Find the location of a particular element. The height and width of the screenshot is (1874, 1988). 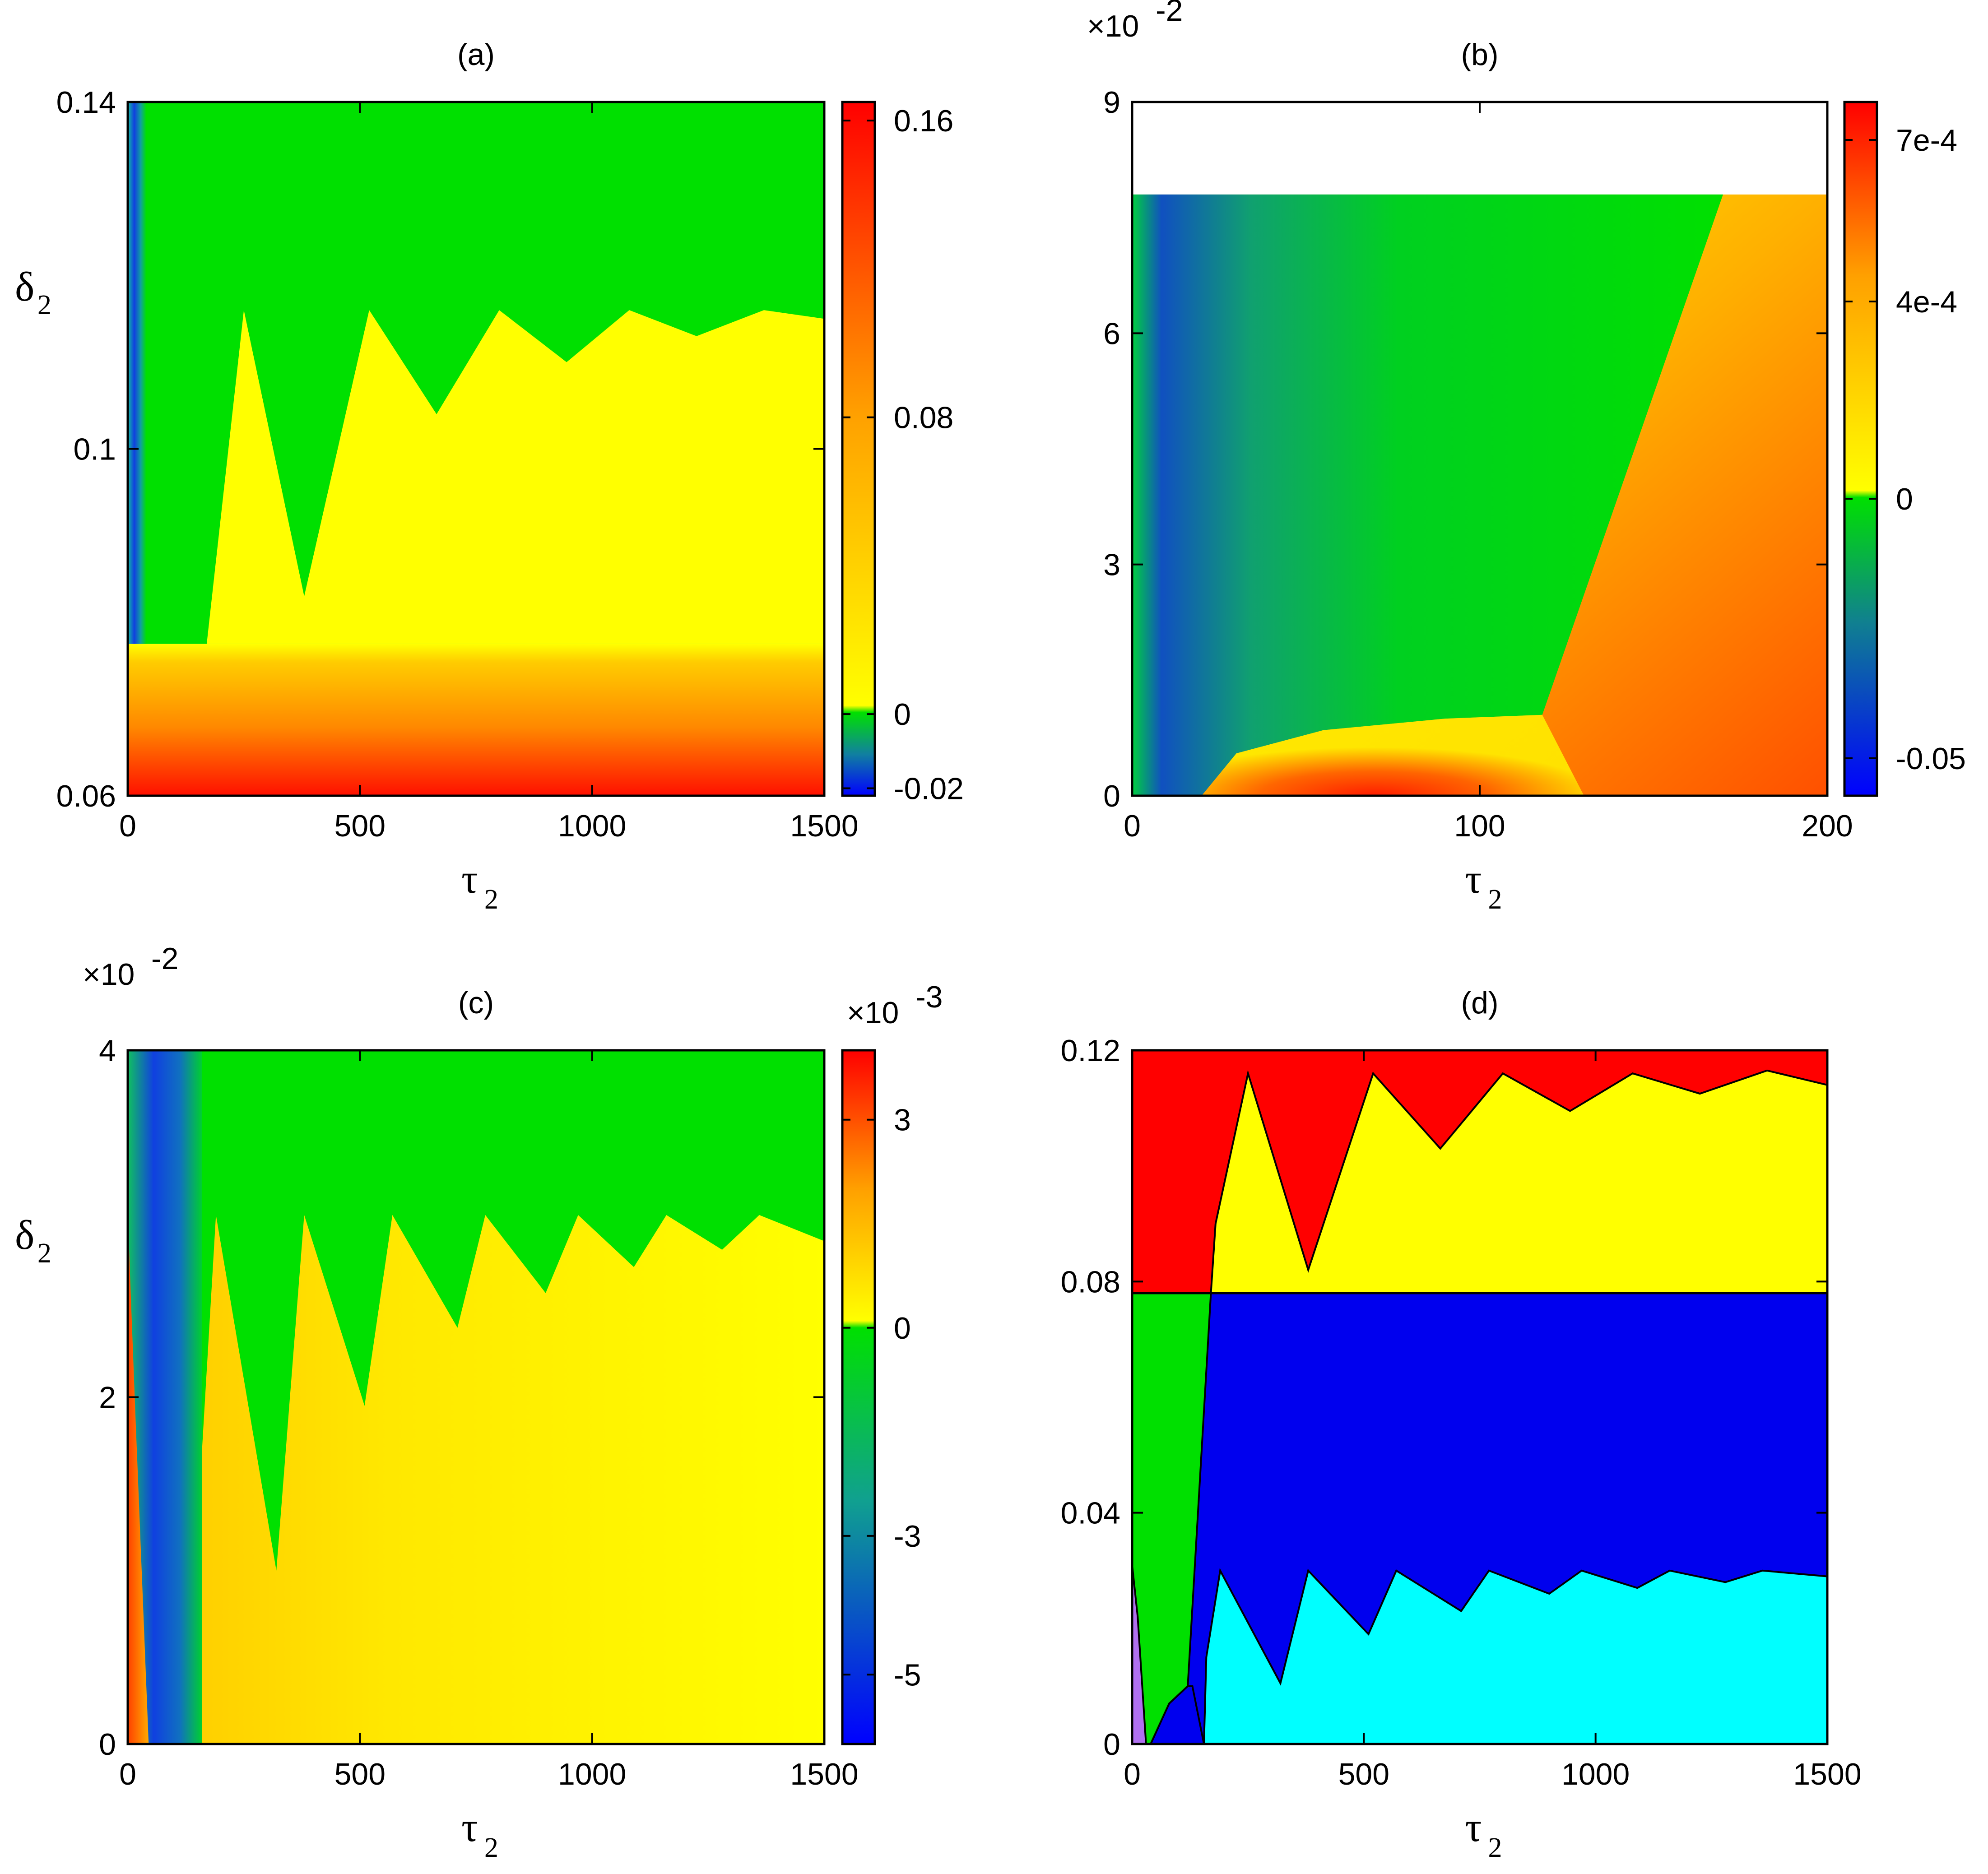

colorbar-tick-label: 0.08 is located at coordinates (923, 418).